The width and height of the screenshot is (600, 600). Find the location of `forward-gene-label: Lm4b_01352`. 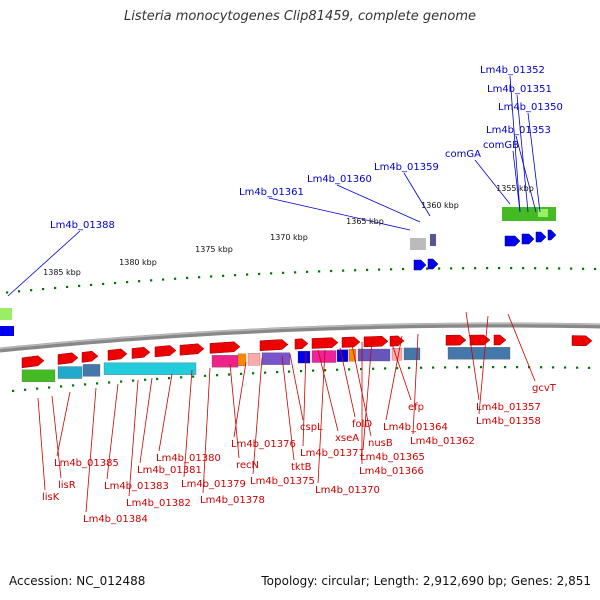

forward-gene-label: Lm4b_01352 is located at coordinates (512, 70).